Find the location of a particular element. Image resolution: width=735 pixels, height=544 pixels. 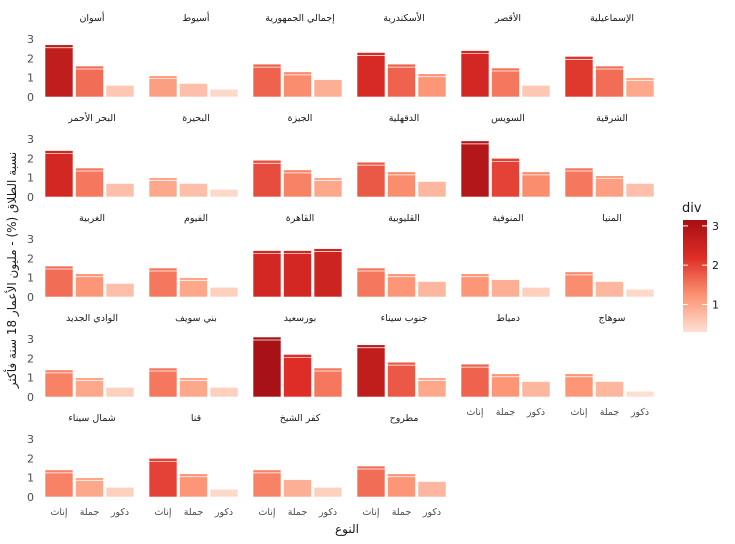

facet-panel: إجمالي الجمهورية is located at coordinates (297, 55).